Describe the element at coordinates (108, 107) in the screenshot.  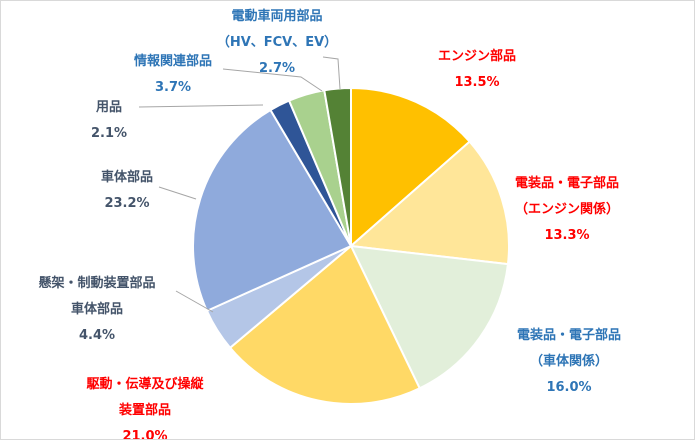
I see `slice-name-line: 用品` at that location.